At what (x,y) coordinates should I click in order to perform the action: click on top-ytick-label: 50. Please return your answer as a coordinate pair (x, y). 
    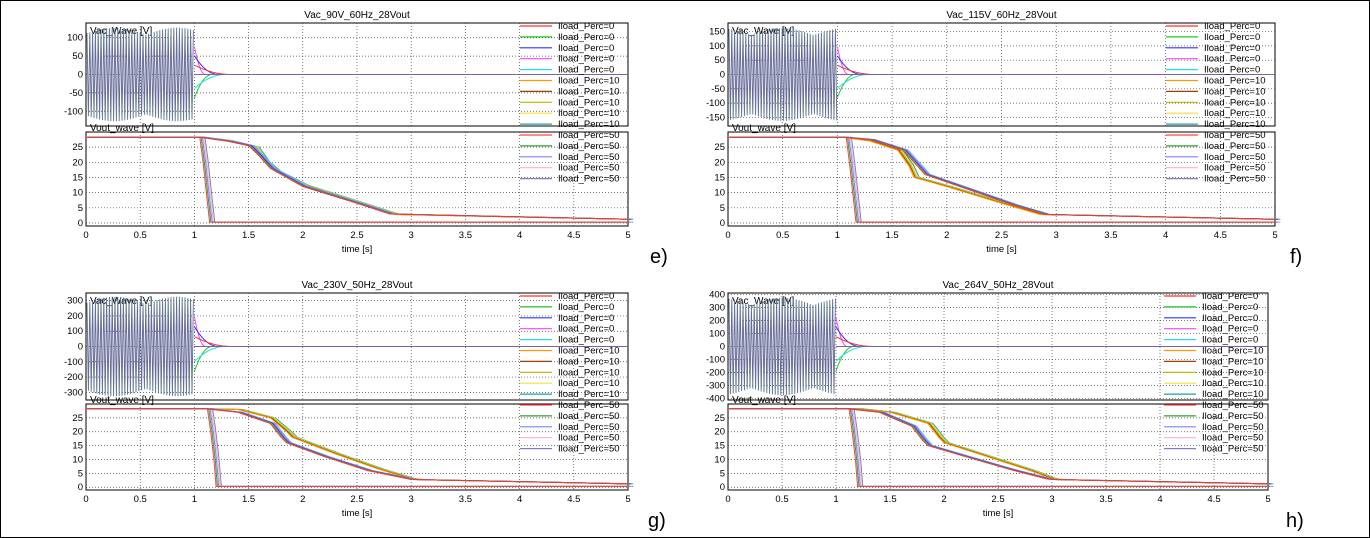
    Looking at the image, I should click on (77, 56).